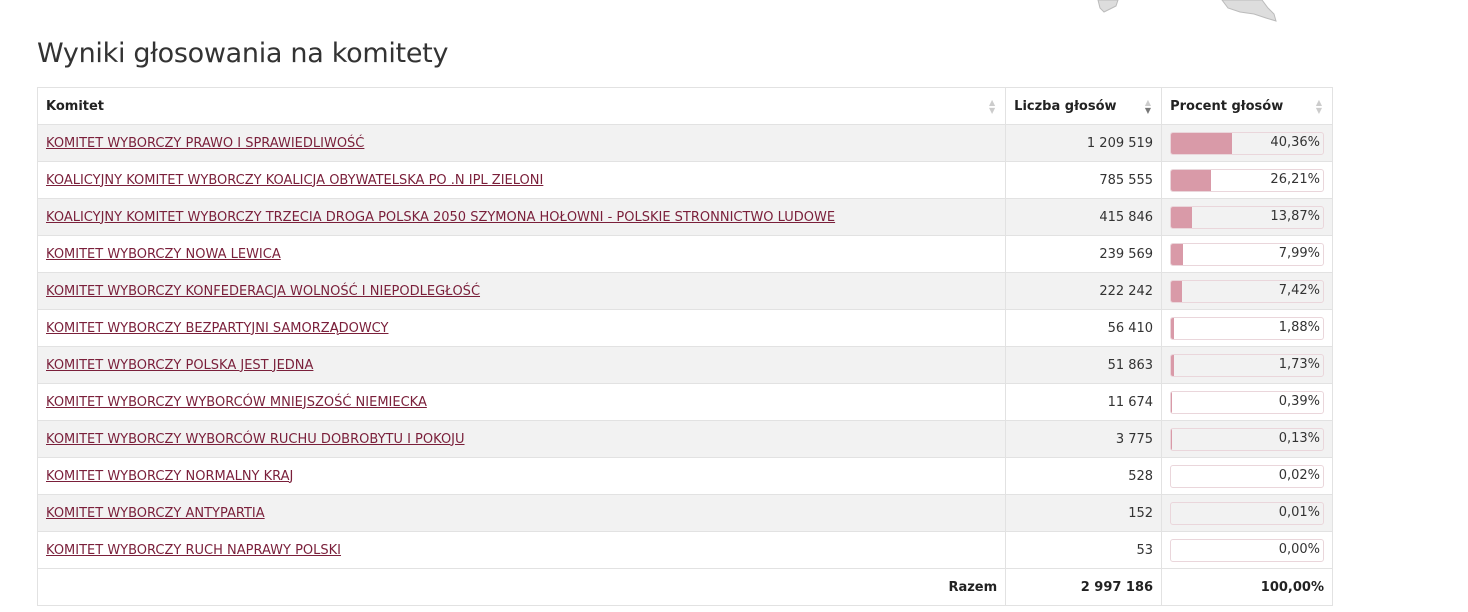 The image size is (1468, 612). What do you see at coordinates (180, 365) in the screenshot?
I see `committee-link: KOMITET WYBORCZY POLSKA JEST JEDNA` at bounding box center [180, 365].